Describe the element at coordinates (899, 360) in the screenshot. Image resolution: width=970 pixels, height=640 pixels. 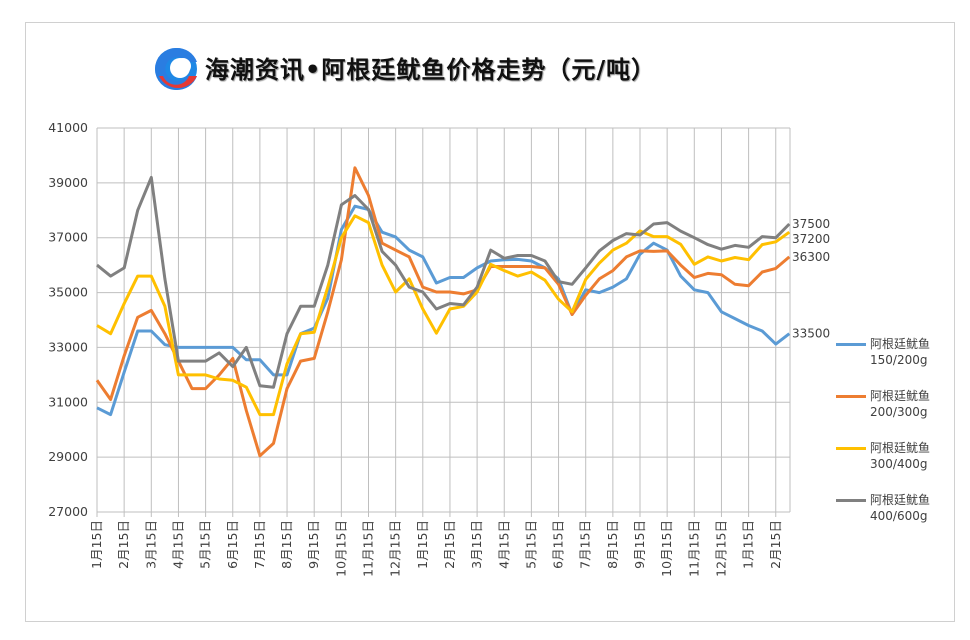
I see `legend-label-line: 150/200g` at that location.